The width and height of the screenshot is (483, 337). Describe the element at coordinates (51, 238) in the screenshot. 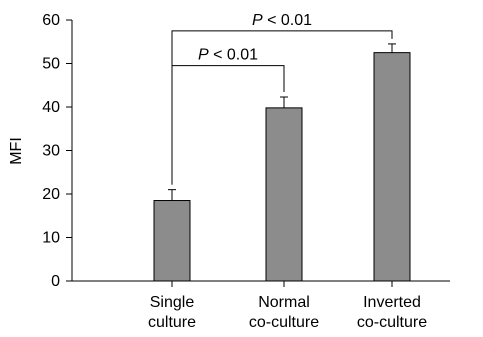

I see `y-tick-label: 10` at that location.